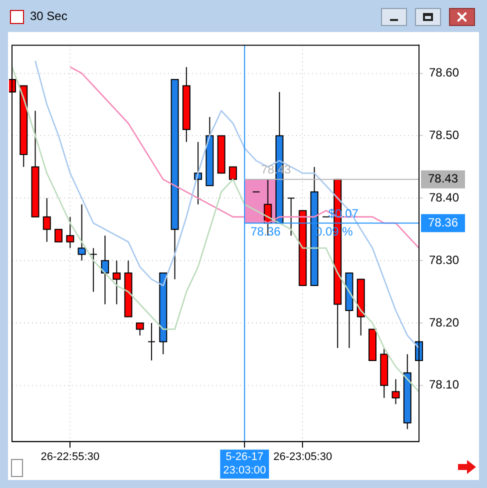  I want to click on y-tick-label: 78.30, so click(444, 259).